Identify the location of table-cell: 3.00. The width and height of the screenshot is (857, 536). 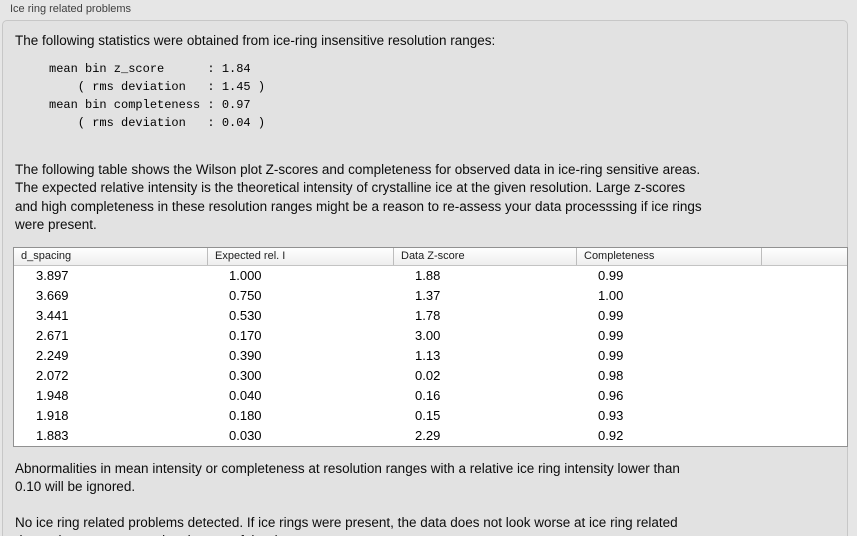
(428, 335).